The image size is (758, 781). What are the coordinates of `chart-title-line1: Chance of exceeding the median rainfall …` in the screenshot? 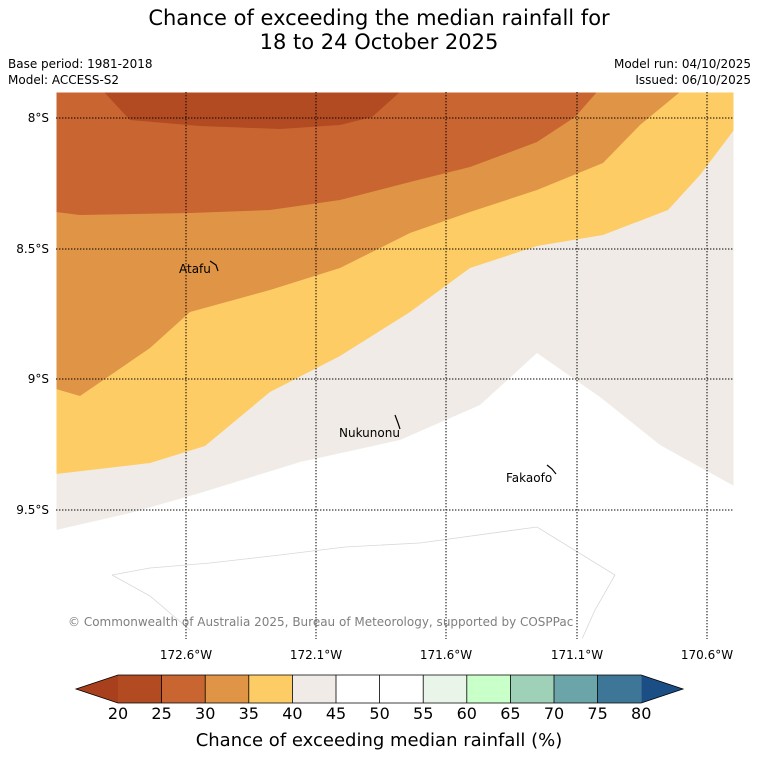 It's located at (379, 18).